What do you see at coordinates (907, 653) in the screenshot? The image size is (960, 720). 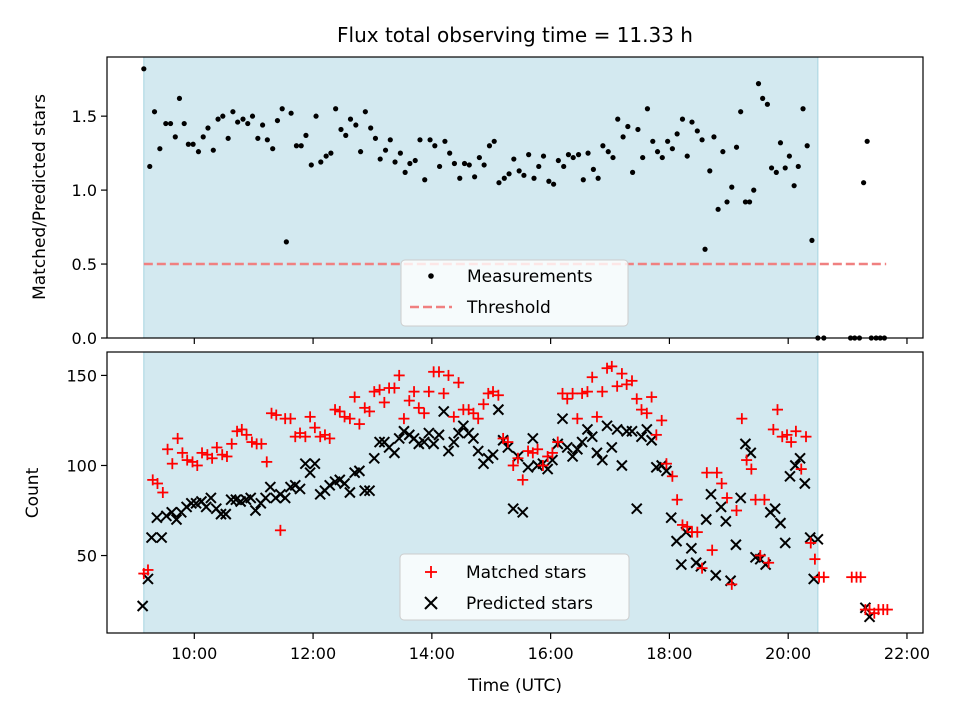 I see `x-tick-label: 22:00` at bounding box center [907, 653].